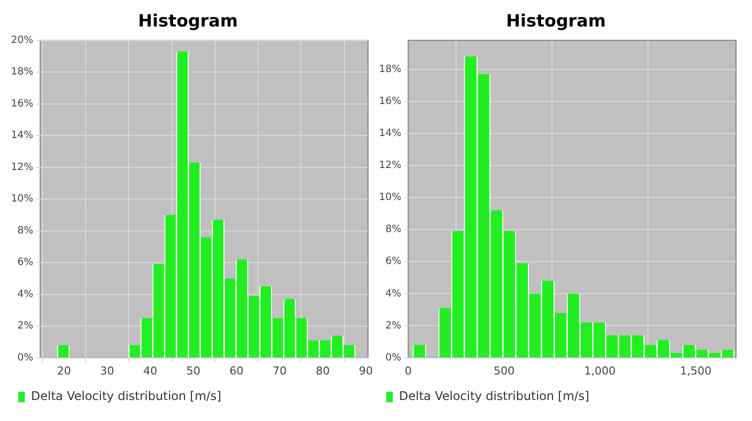 This screenshot has width=752, height=421. What do you see at coordinates (600, 371) in the screenshot?
I see `x-tick-label: 1,000` at bounding box center [600, 371].